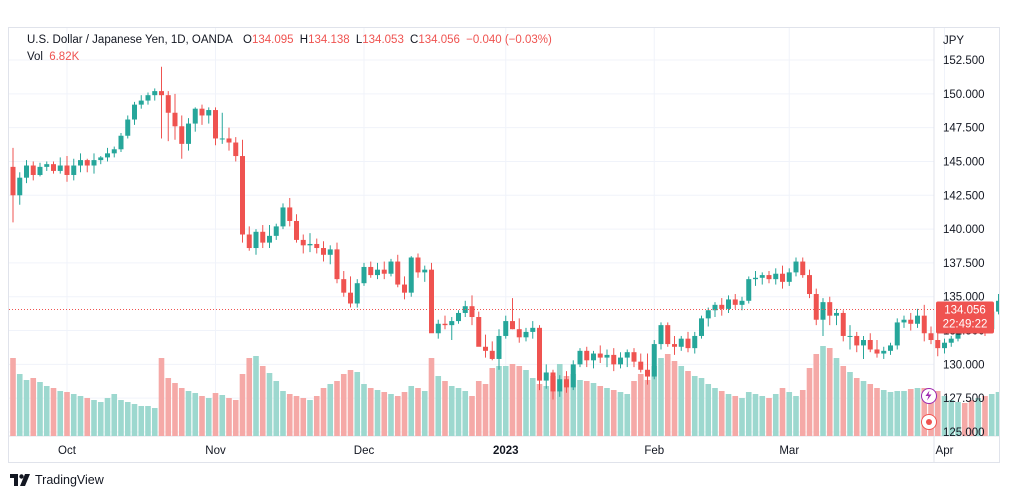 The width and height of the screenshot is (1012, 498). Describe the element at coordinates (272, 40) in the screenshot. I see `open-value: 134.095` at that location.